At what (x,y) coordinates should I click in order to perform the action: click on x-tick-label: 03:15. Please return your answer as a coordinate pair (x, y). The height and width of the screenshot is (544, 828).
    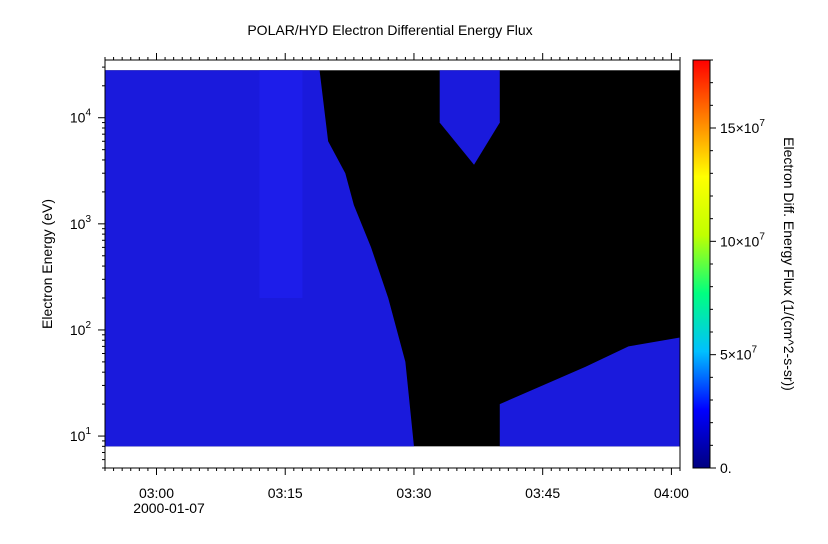
    Looking at the image, I should click on (285, 493).